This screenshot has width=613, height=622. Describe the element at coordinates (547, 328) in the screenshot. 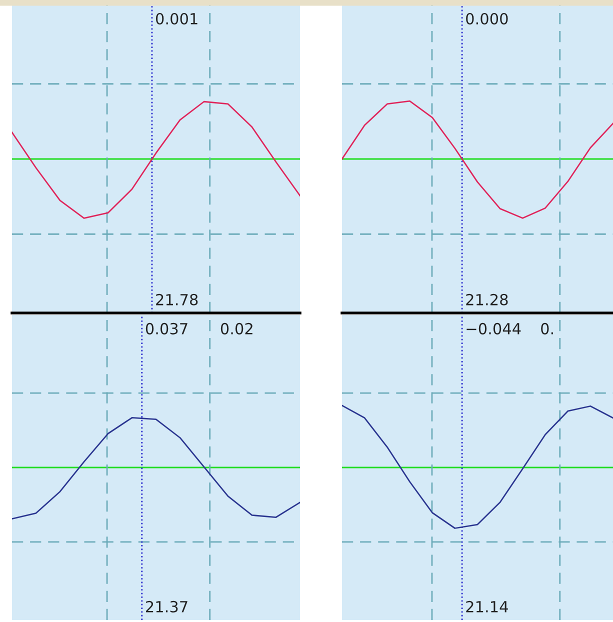

I see `text: 0.` at that location.